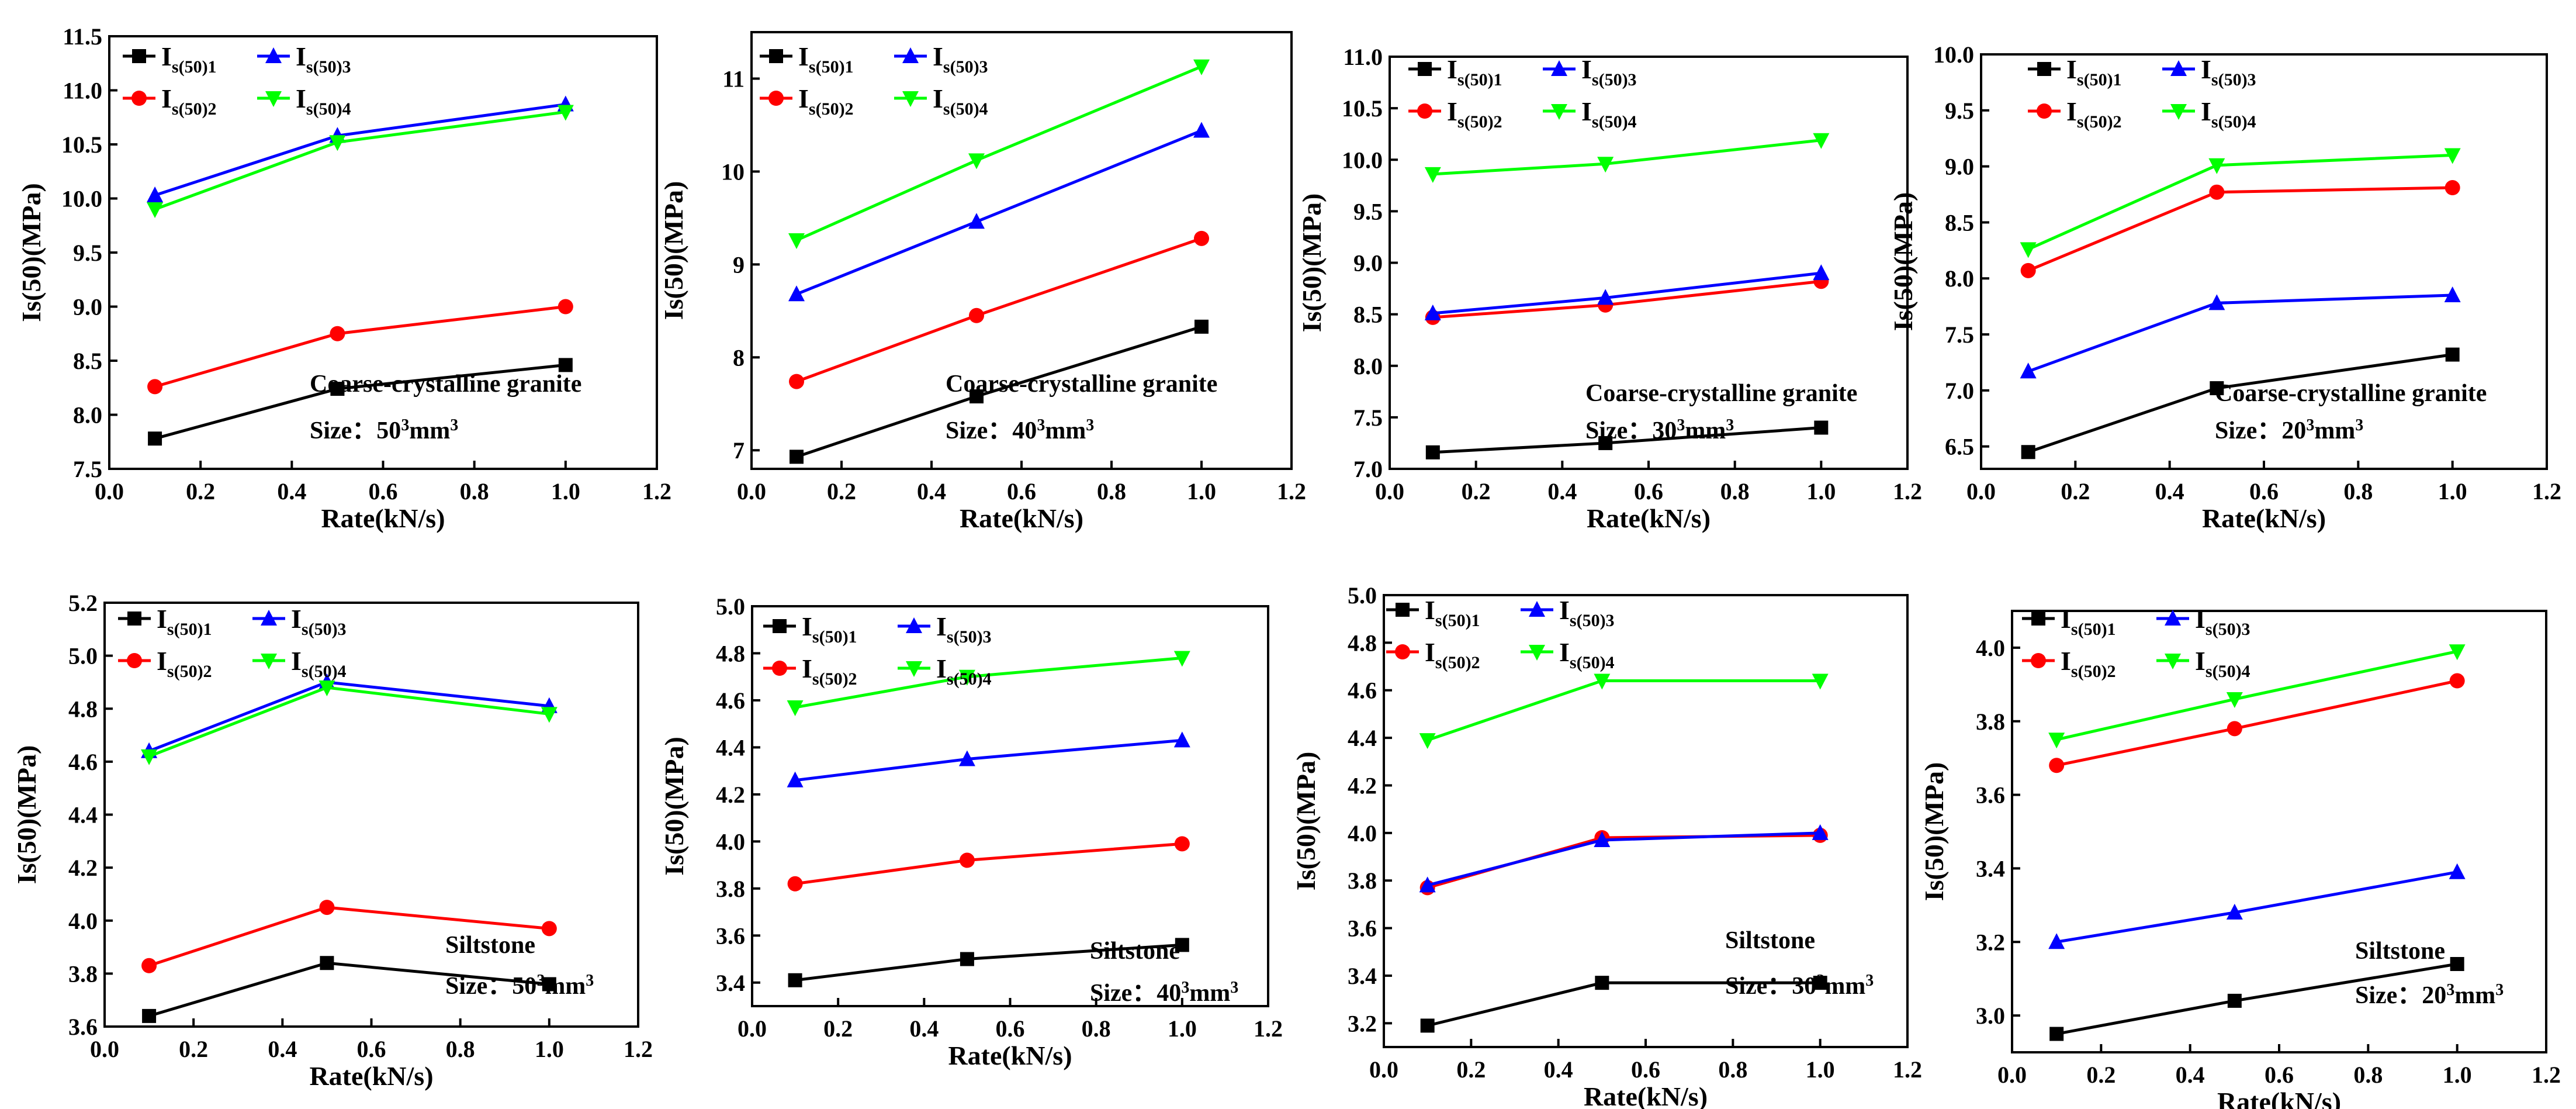 The height and width of the screenshot is (1109, 2576). What do you see at coordinates (1368, 469) in the screenshot?
I see `y-tick-label: 7.0` at bounding box center [1368, 469].